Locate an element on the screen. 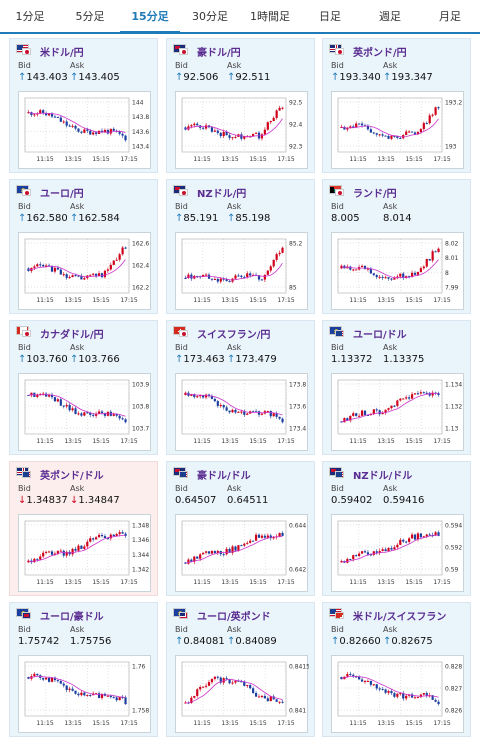 The width and height of the screenshot is (480, 737). pair-title-link: 豪ドル/ドル is located at coordinates (212, 474).